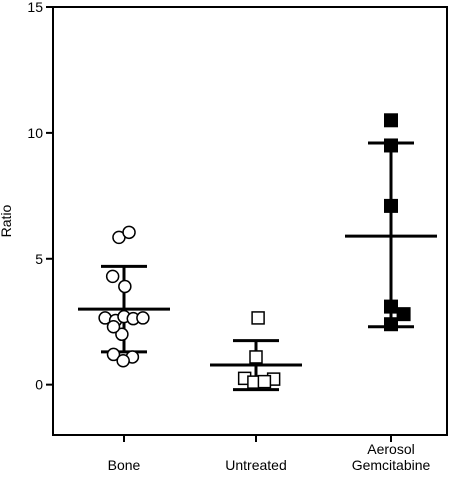 The height and width of the screenshot is (481, 459). Describe the element at coordinates (391, 465) in the screenshot. I see `category-label-line: Gemcitabine` at that location.